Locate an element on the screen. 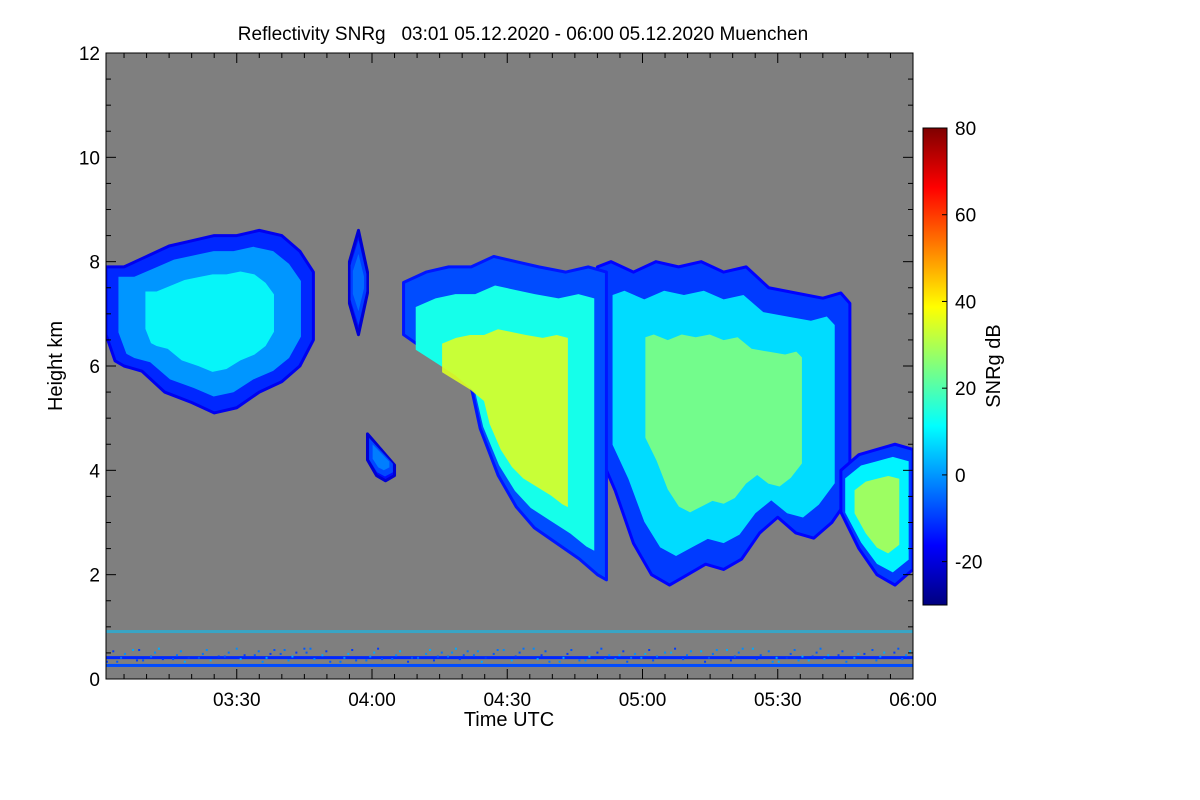 Image resolution: width=1200 pixels, height=800 pixels. y-tick-label: 0 is located at coordinates (94, 680).